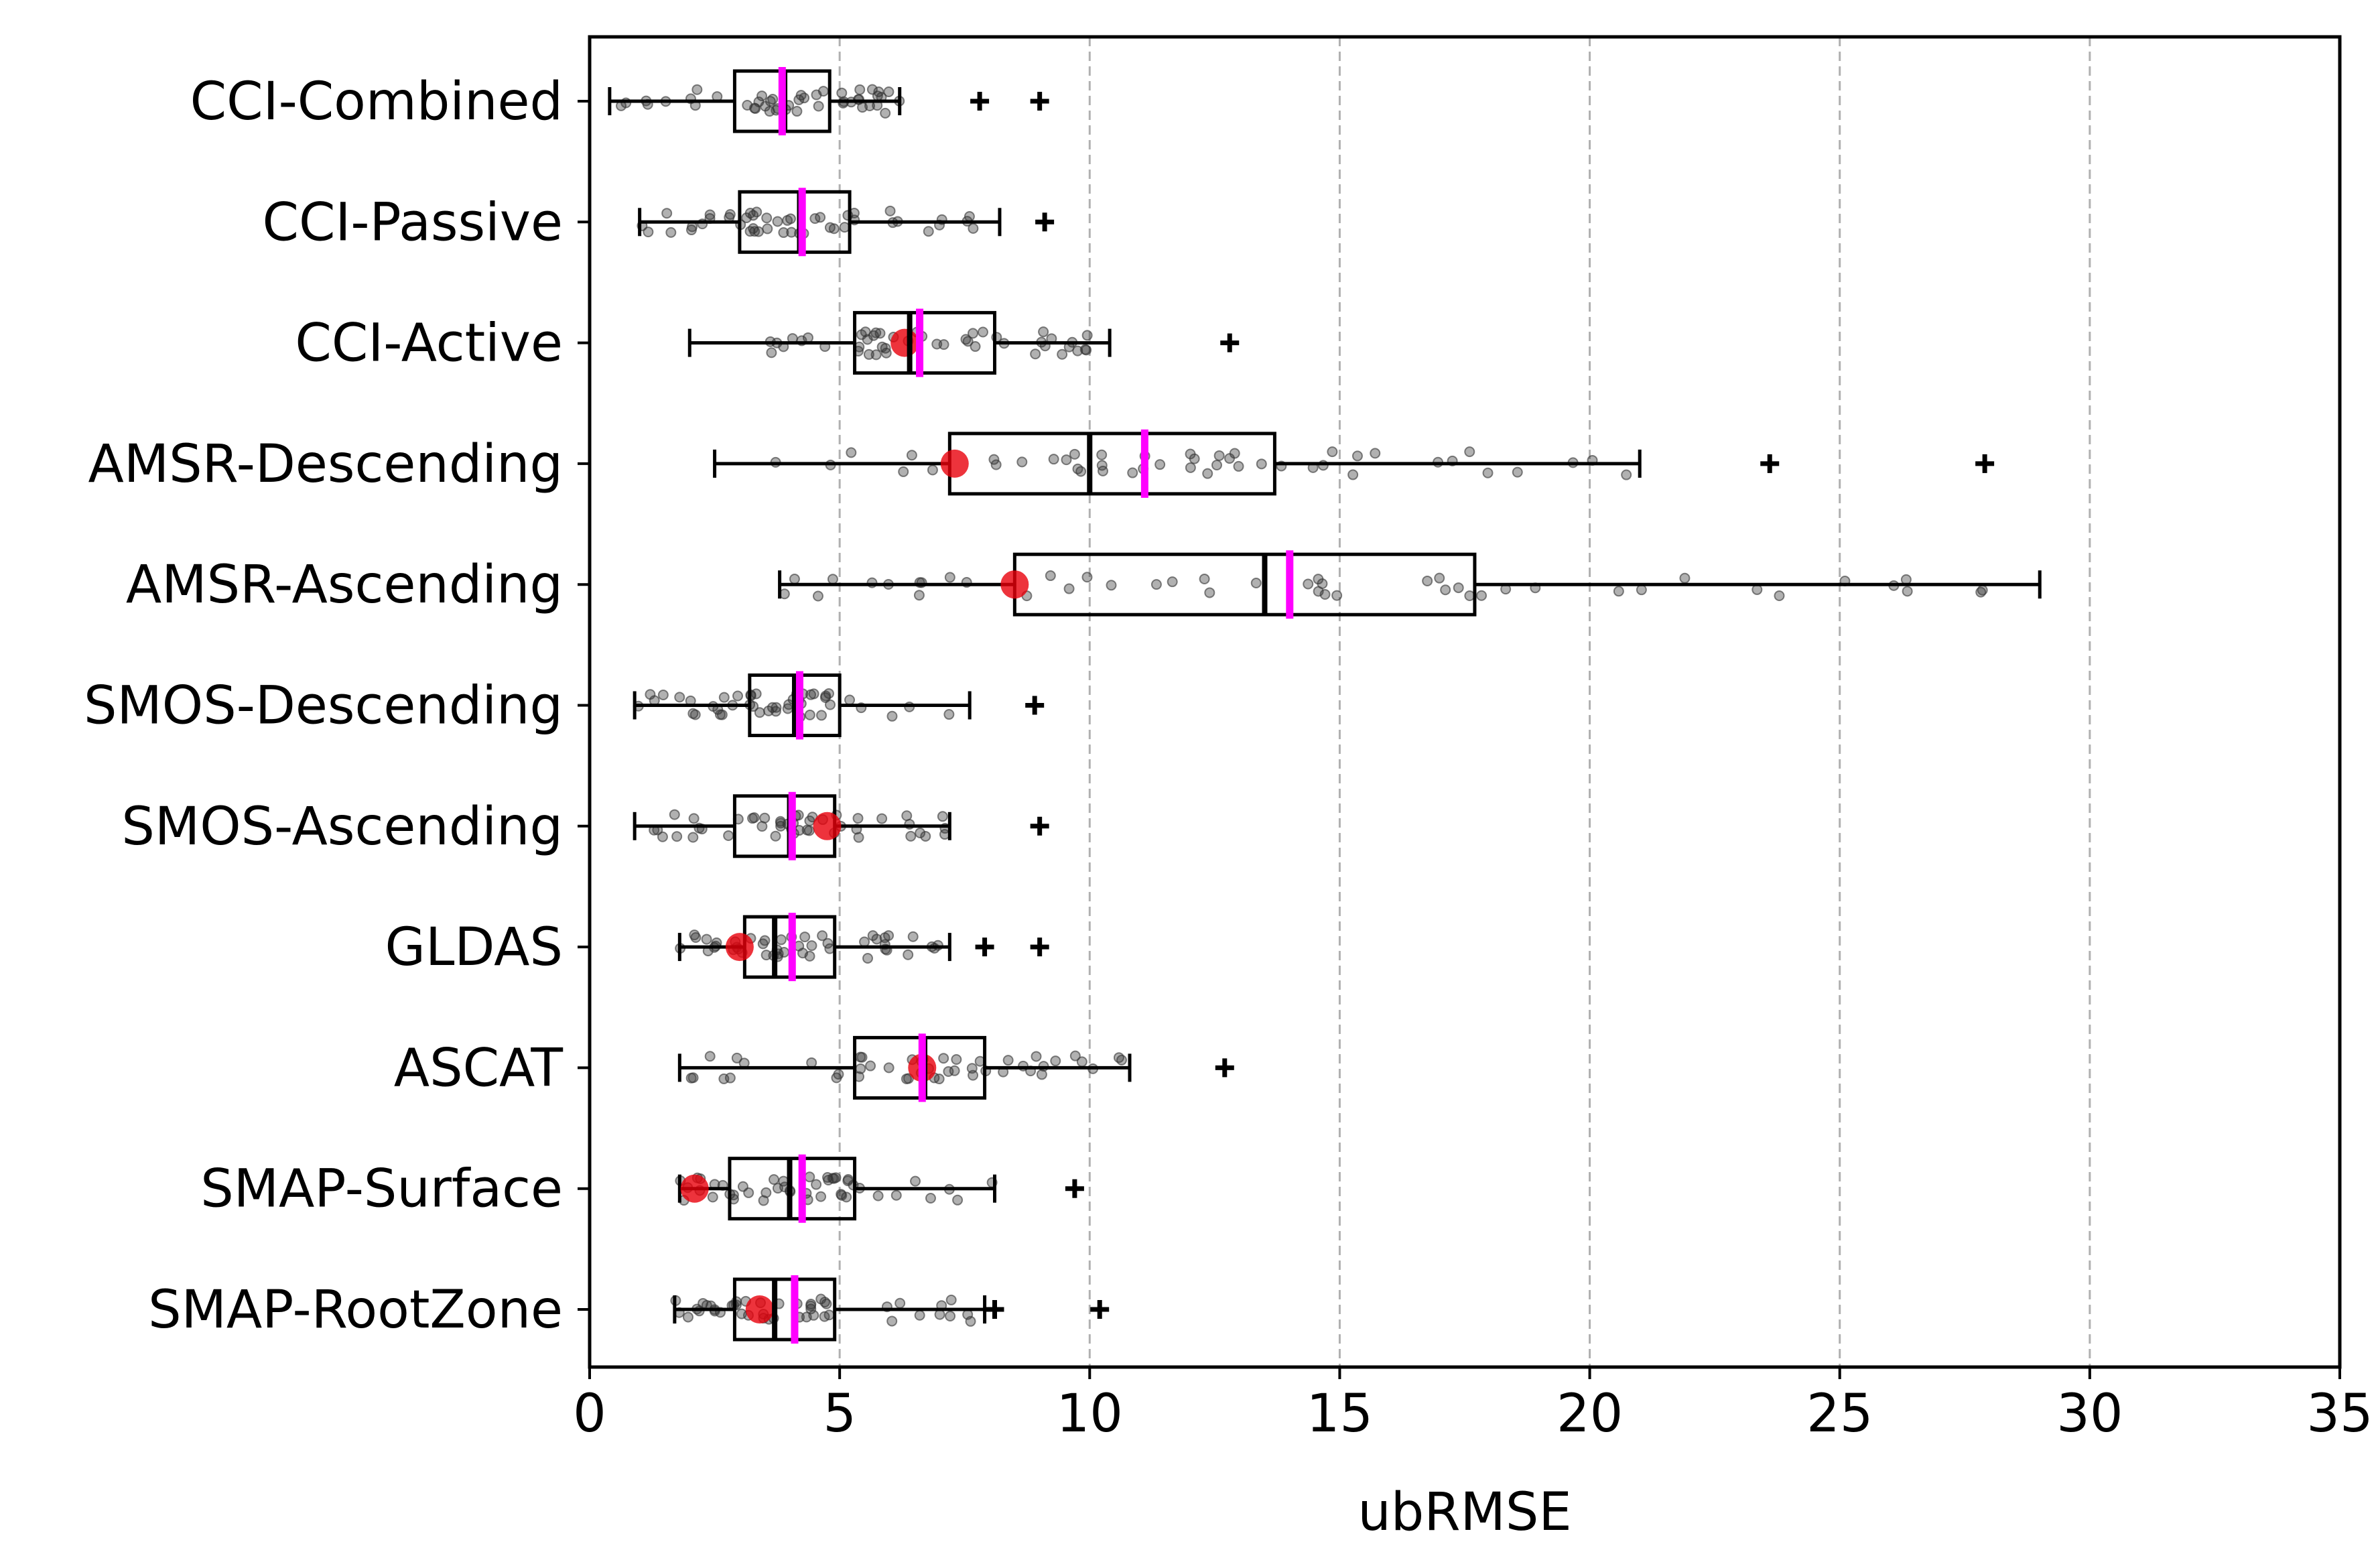 This screenshot has width=2380, height=1550. Describe the element at coordinates (589, 1414) in the screenshot. I see `x-tick-label: 0` at that location.